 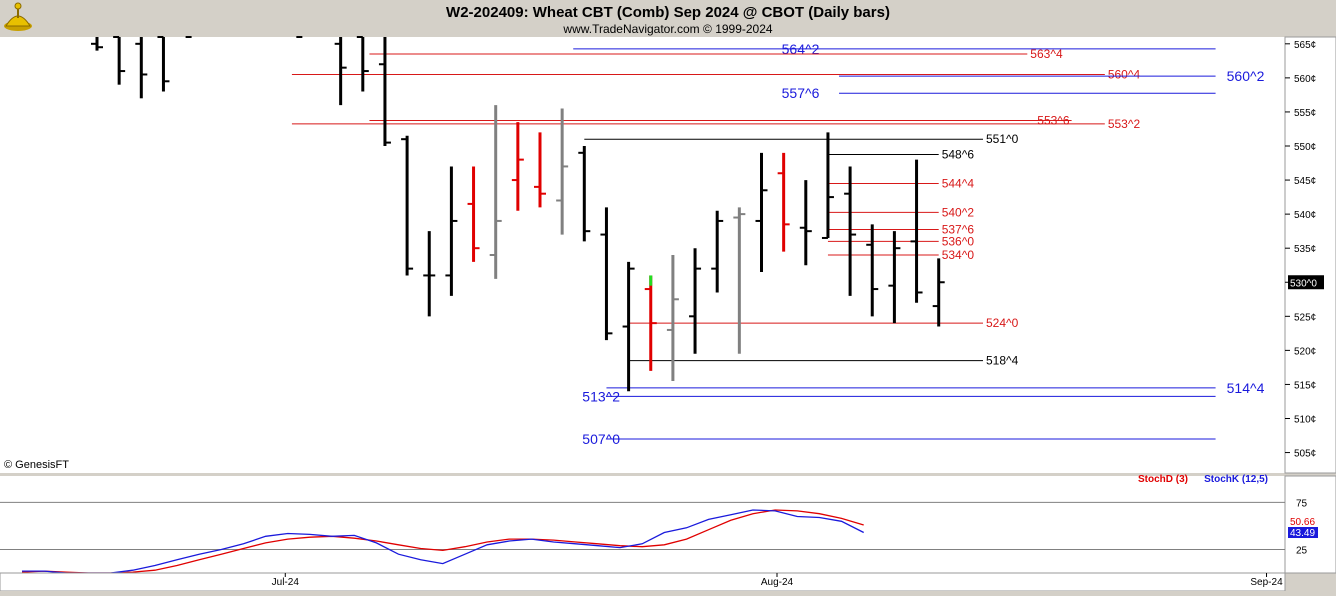 What do you see at coordinates (1305, 147) in the screenshot?
I see `price-tick-label-9: 550¢` at bounding box center [1305, 147].